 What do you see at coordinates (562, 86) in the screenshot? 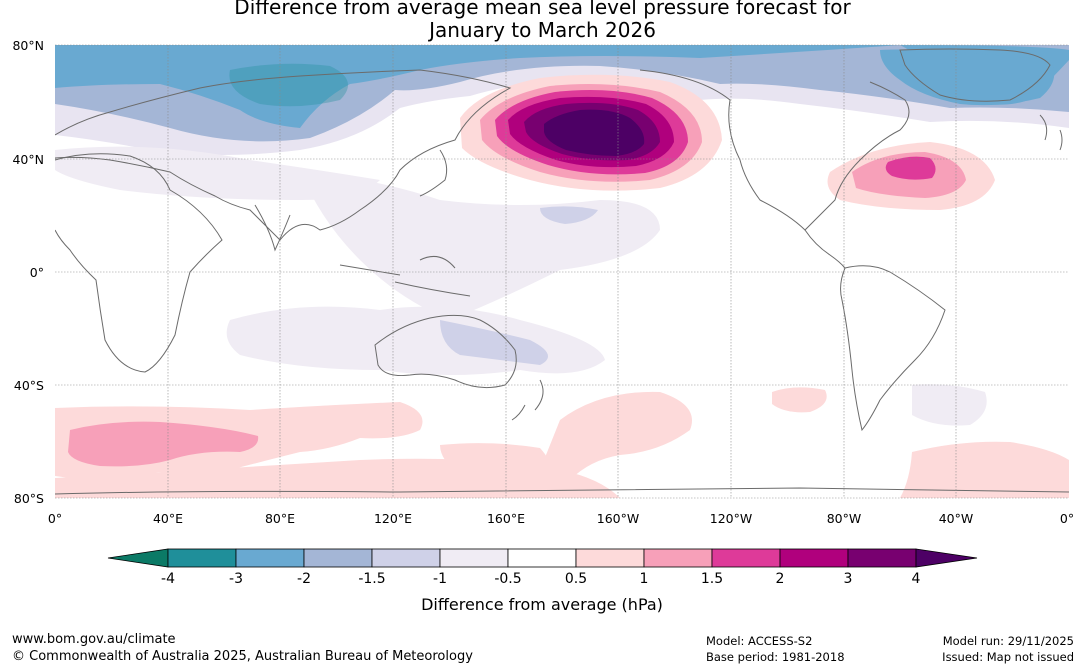
I see `arctic-anomaly-inner` at bounding box center [562, 86].